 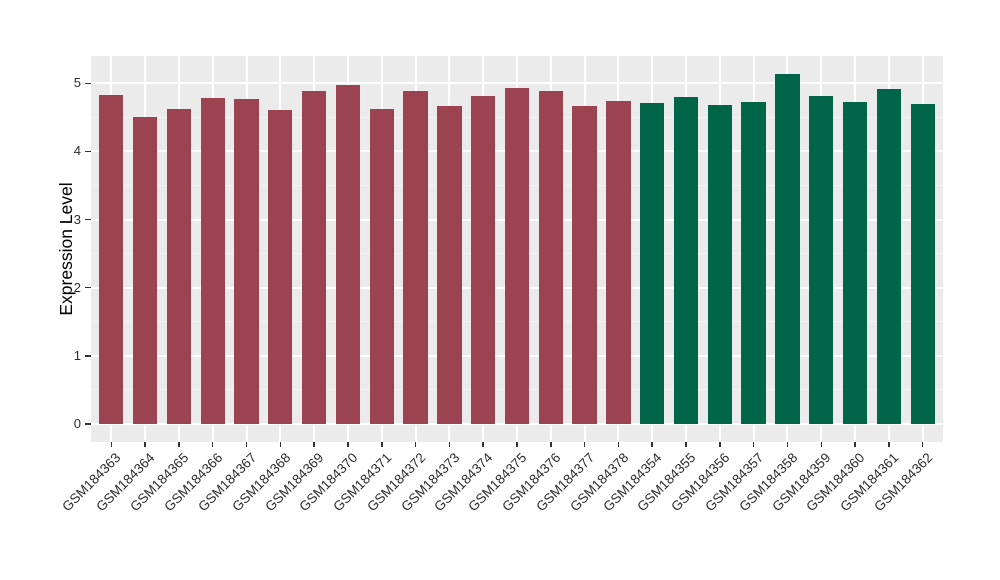 What do you see at coordinates (753, 444) in the screenshot?
I see `x-tick-mark-GSM184357` at bounding box center [753, 444].